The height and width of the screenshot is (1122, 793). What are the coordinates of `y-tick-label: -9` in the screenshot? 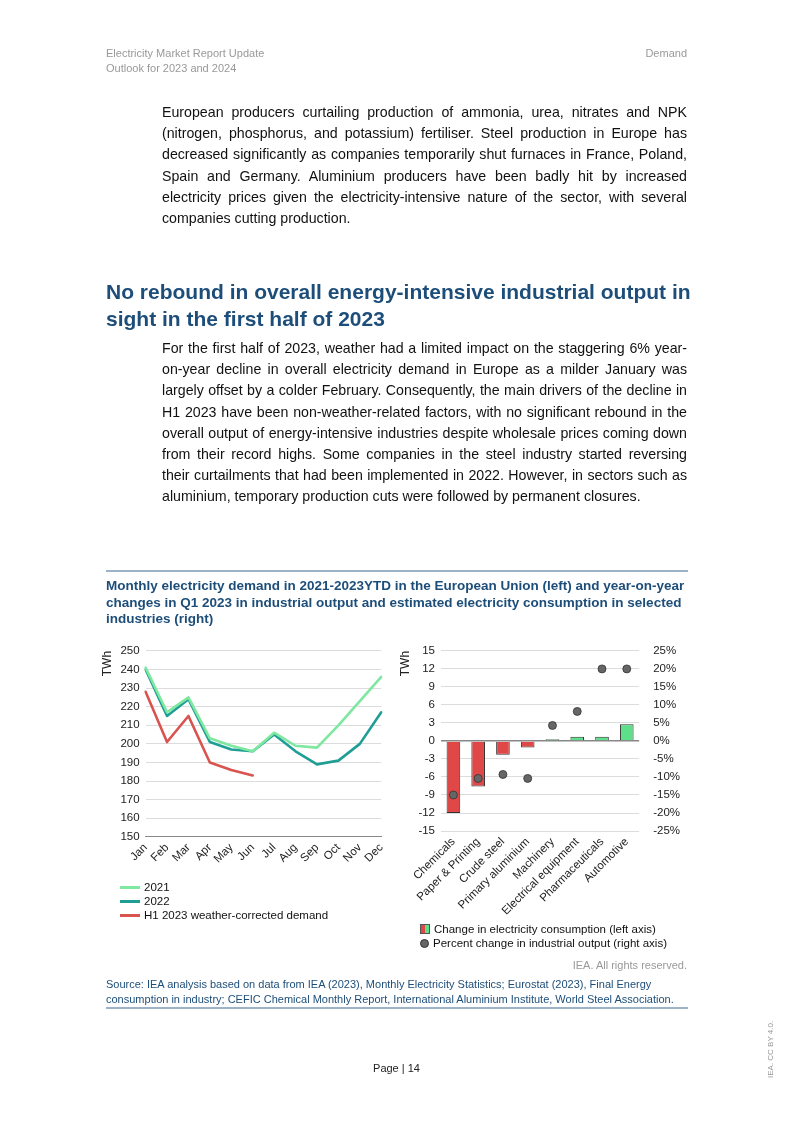 It's located at (430, 794).